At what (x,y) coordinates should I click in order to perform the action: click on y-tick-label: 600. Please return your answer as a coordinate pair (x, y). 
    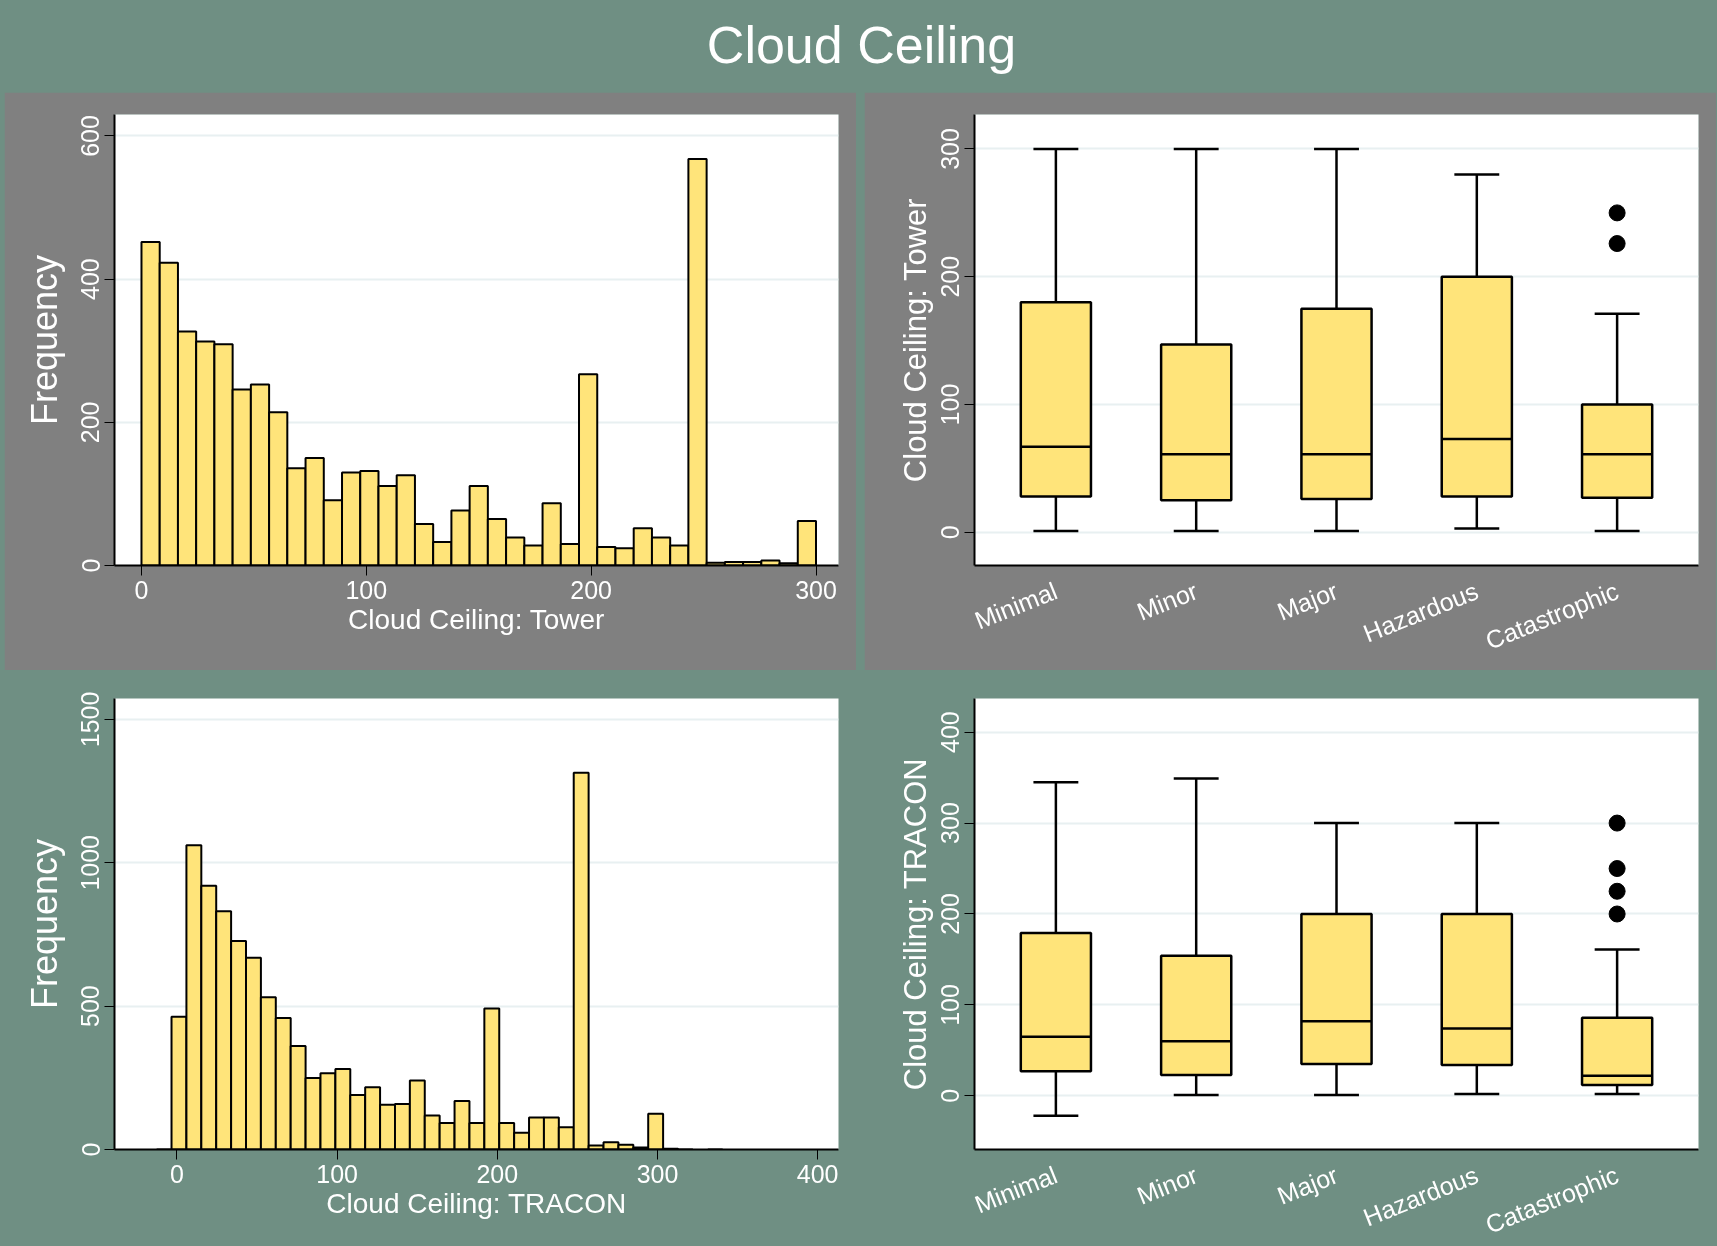
    Looking at the image, I should click on (90, 136).